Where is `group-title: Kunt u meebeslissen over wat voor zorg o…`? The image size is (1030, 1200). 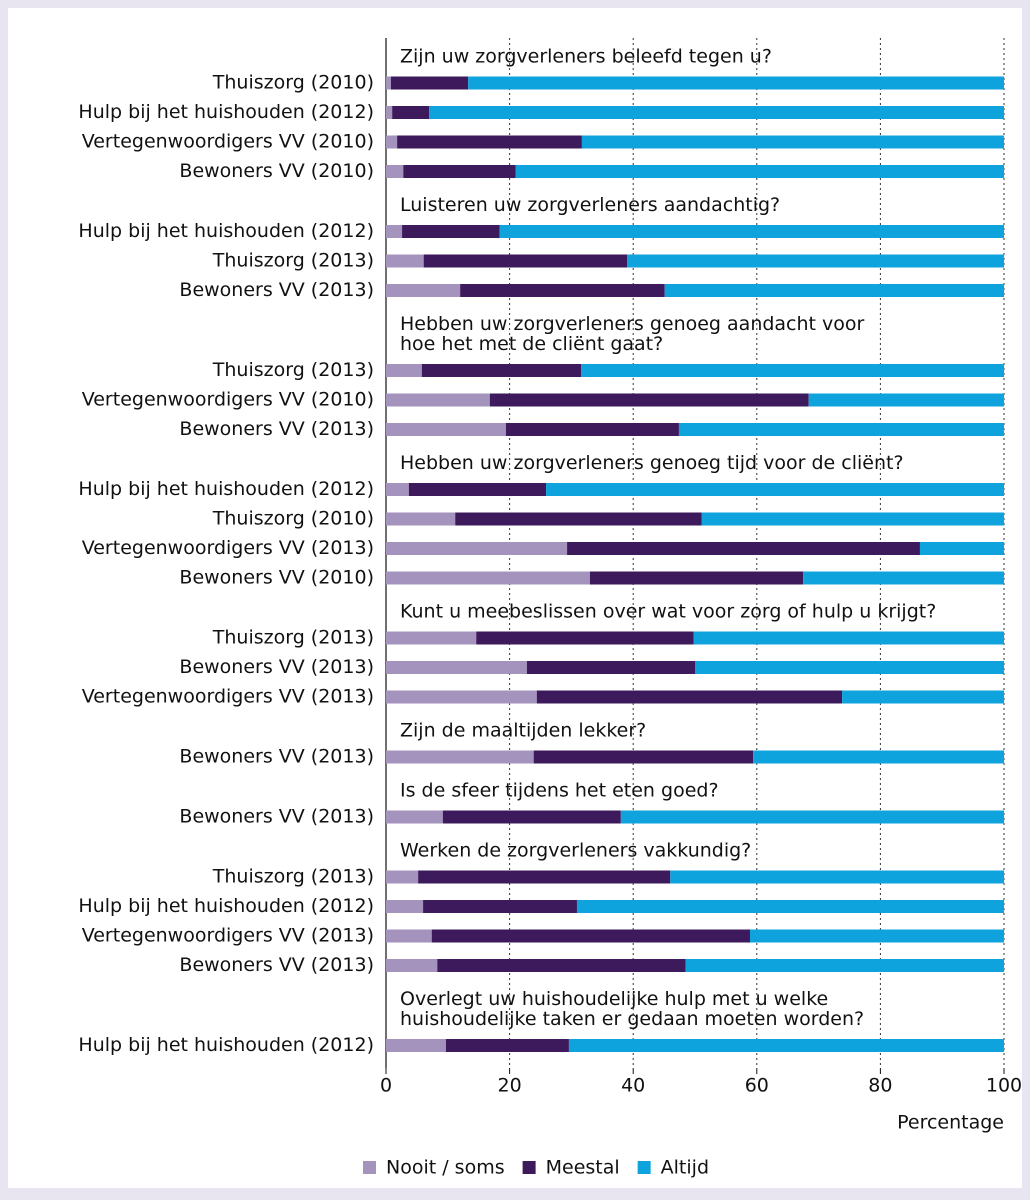 group-title: Kunt u meebeslissen over wat voor zorg o… is located at coordinates (668, 612).